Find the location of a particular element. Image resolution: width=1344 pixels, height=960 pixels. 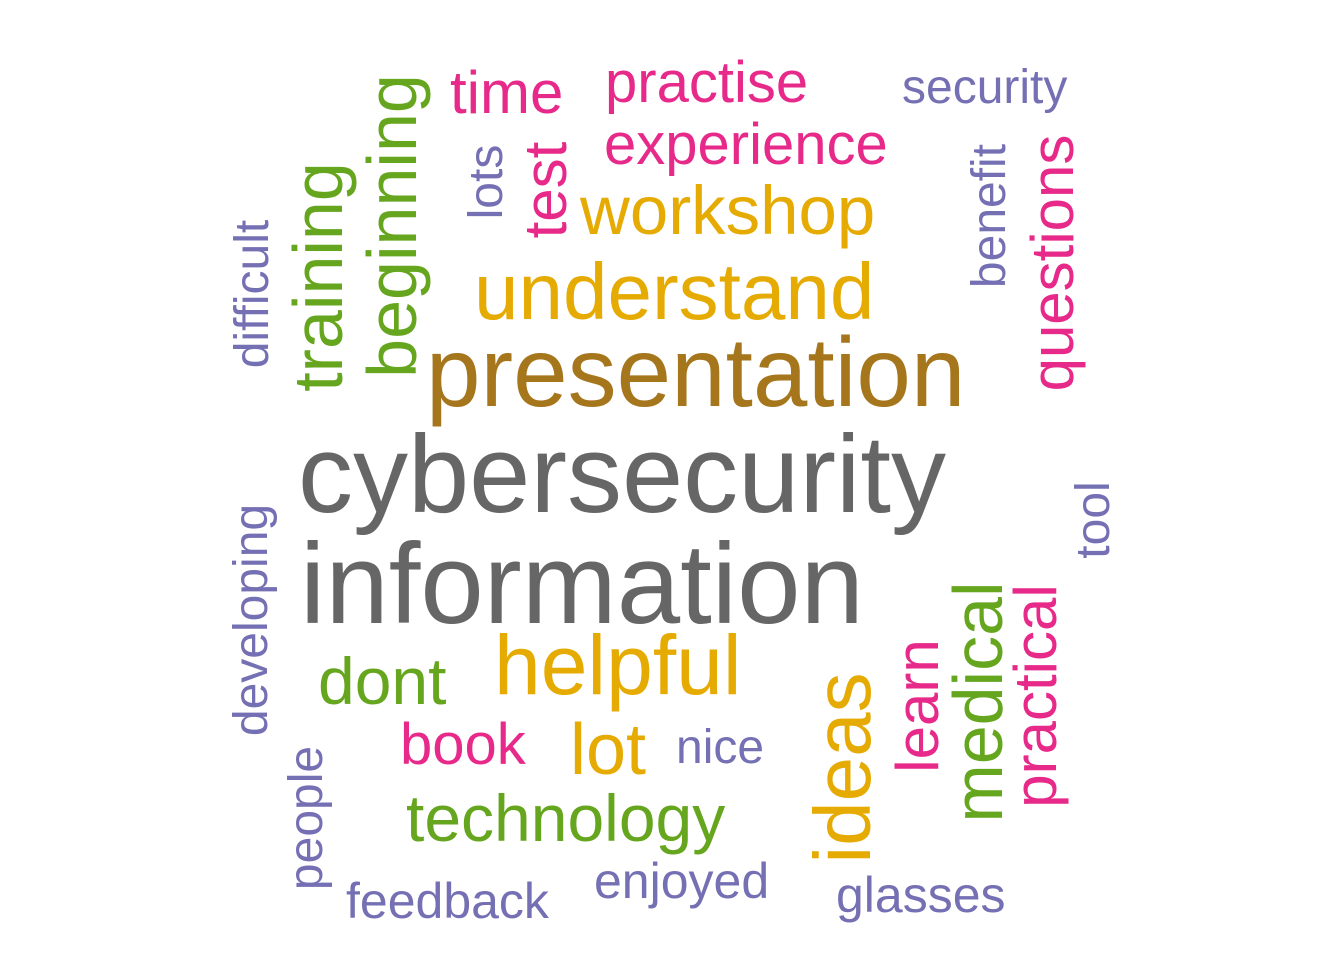

word-information: information is located at coordinates (582, 584).